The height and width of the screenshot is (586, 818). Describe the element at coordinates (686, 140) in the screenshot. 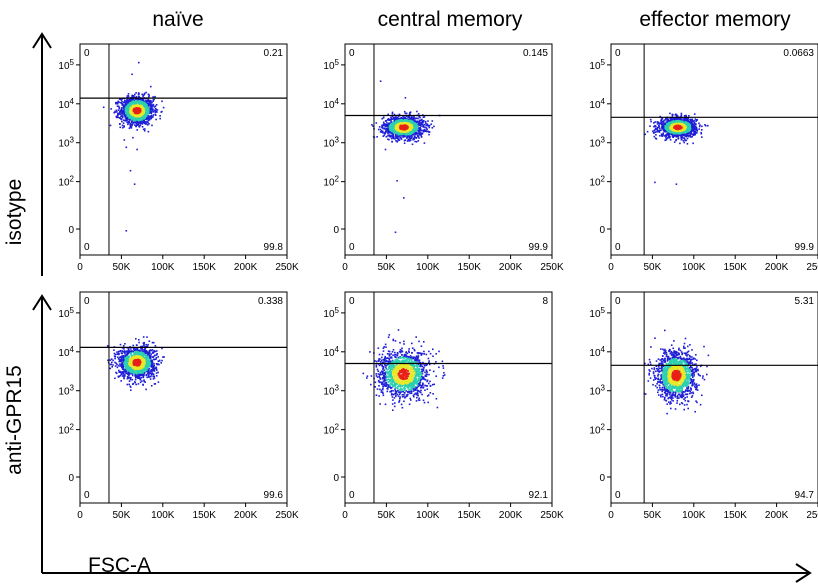

I see `event-dot-outlier` at that location.